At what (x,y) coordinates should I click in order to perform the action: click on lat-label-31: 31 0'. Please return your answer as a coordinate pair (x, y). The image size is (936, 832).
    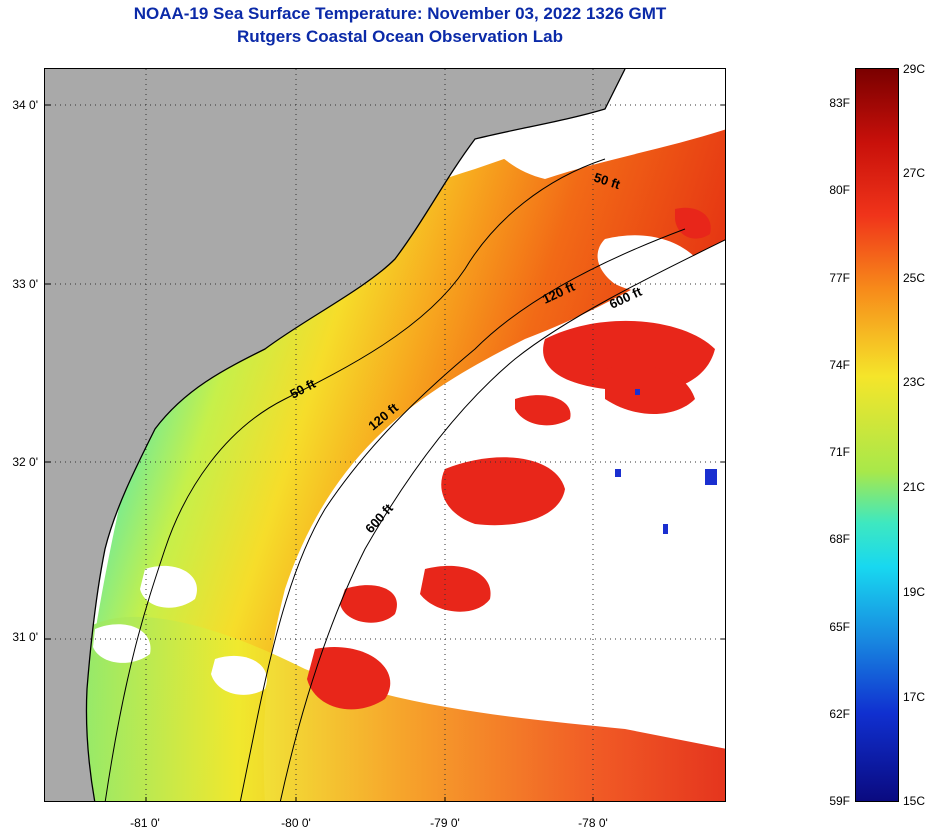
    Looking at the image, I should click on (25, 637).